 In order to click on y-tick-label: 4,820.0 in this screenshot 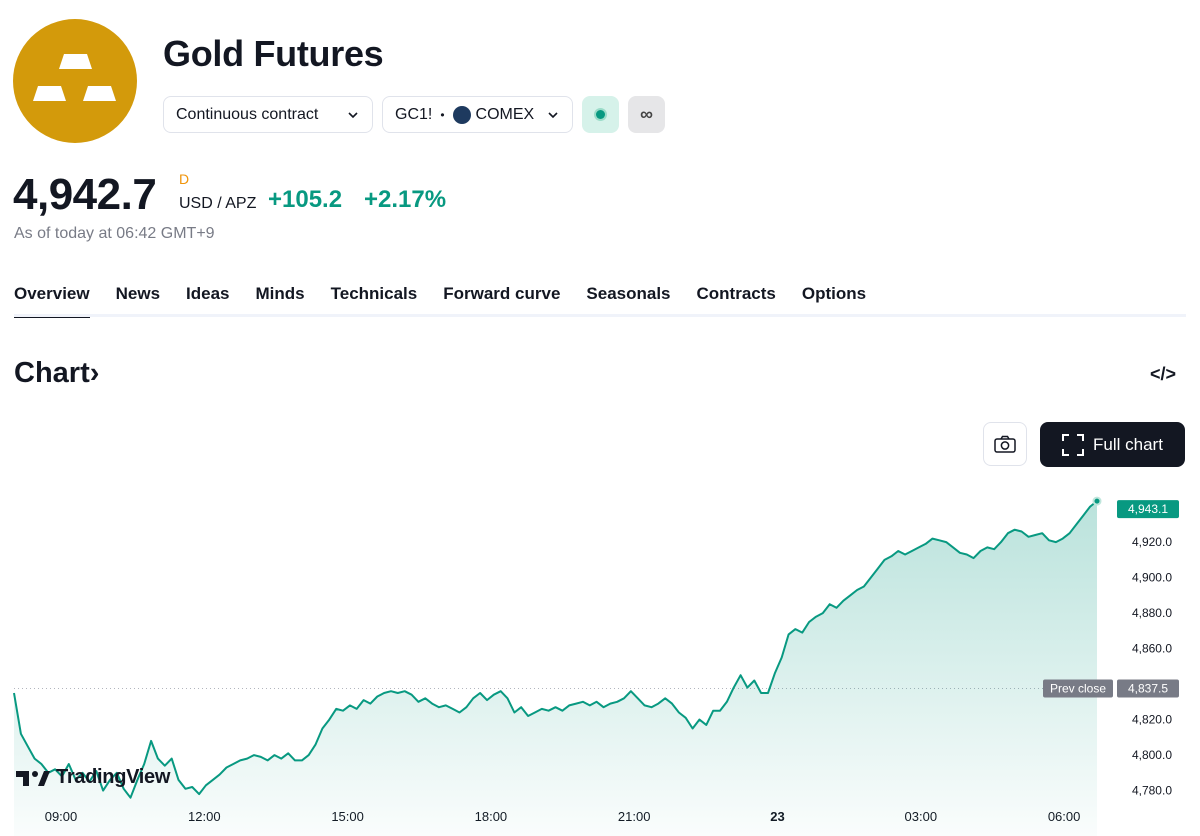, I will do `click(1152, 720)`.